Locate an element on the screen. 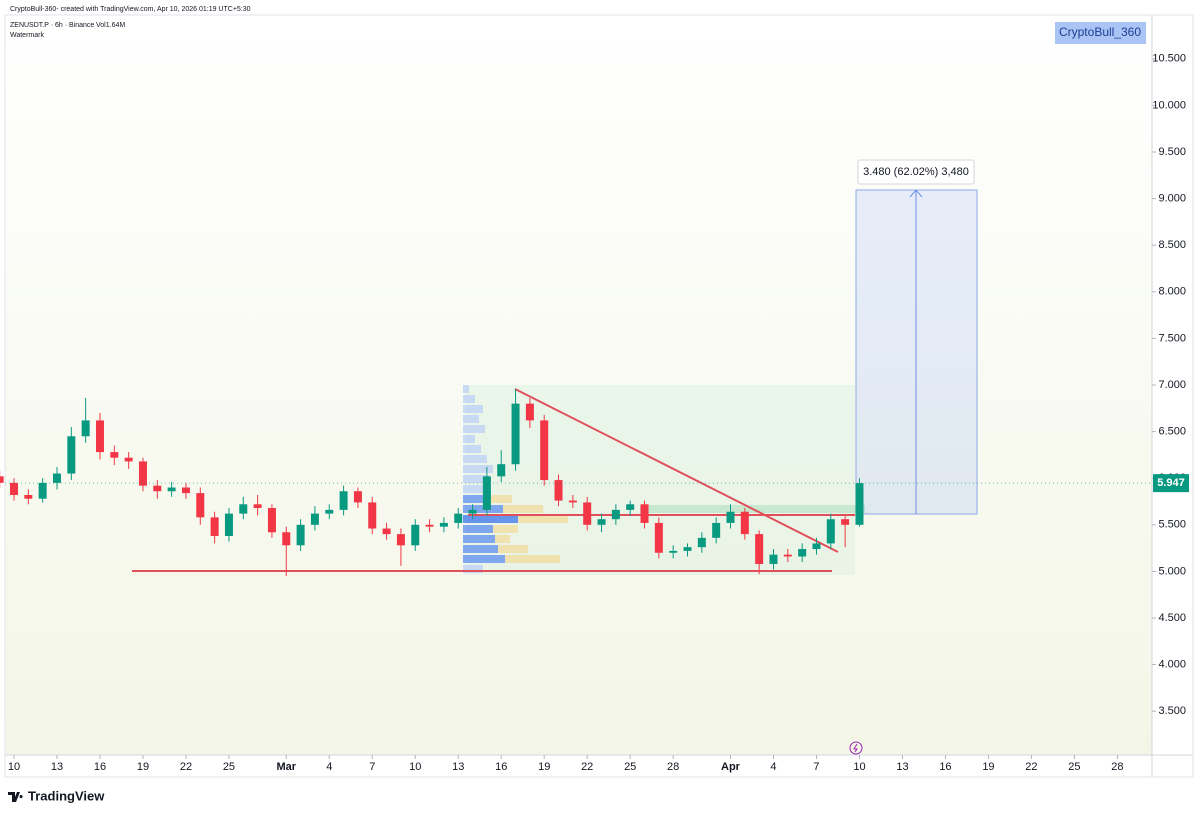  volume-label: Vol1.64M is located at coordinates (110, 25).